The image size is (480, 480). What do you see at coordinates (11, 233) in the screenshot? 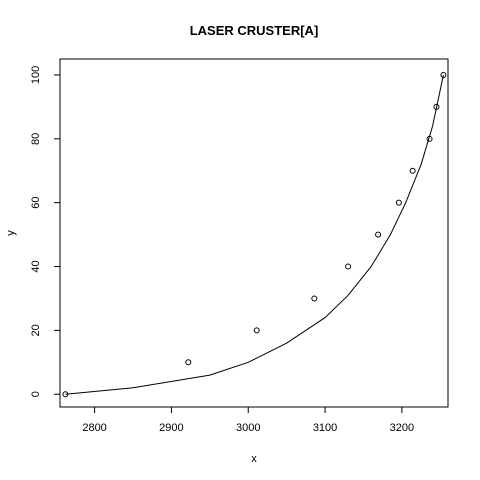
I see `y-axis-label: y` at bounding box center [11, 233].